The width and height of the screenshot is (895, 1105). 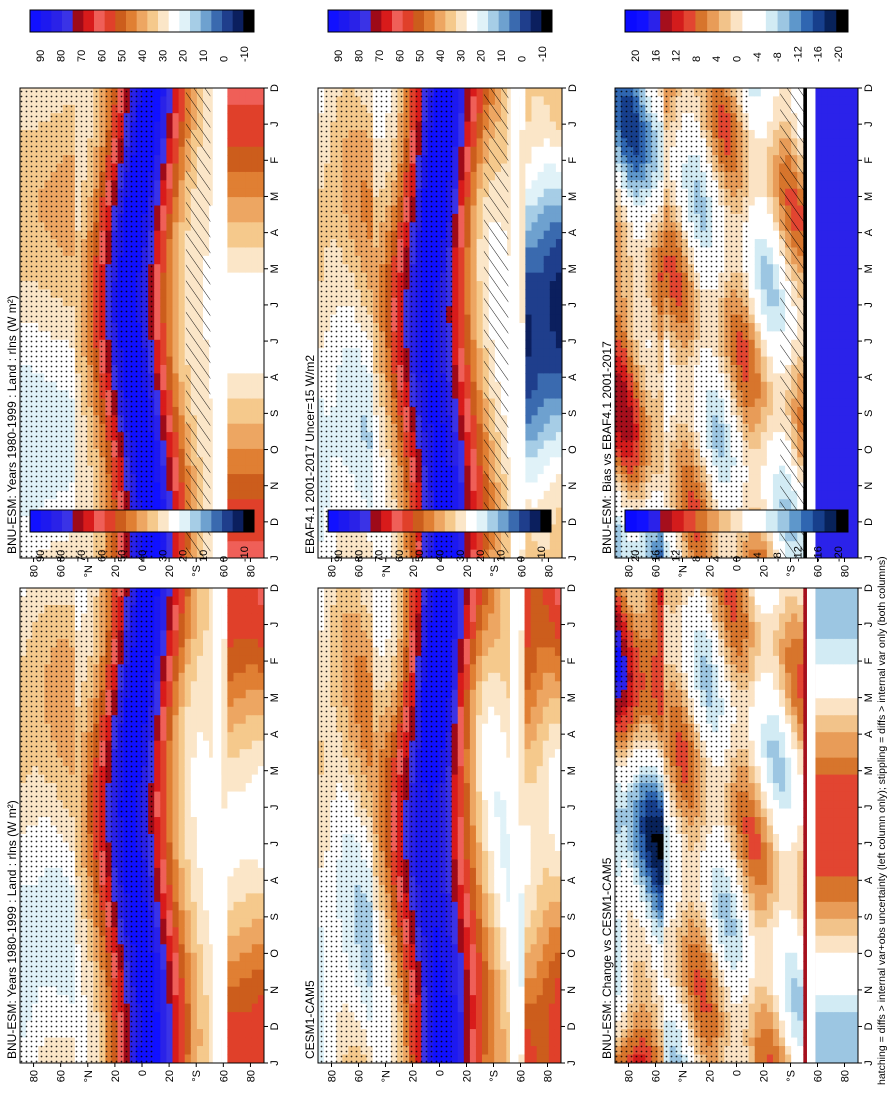 I want to click on lat-tick-label: 80, so click(x=35, y=1076).